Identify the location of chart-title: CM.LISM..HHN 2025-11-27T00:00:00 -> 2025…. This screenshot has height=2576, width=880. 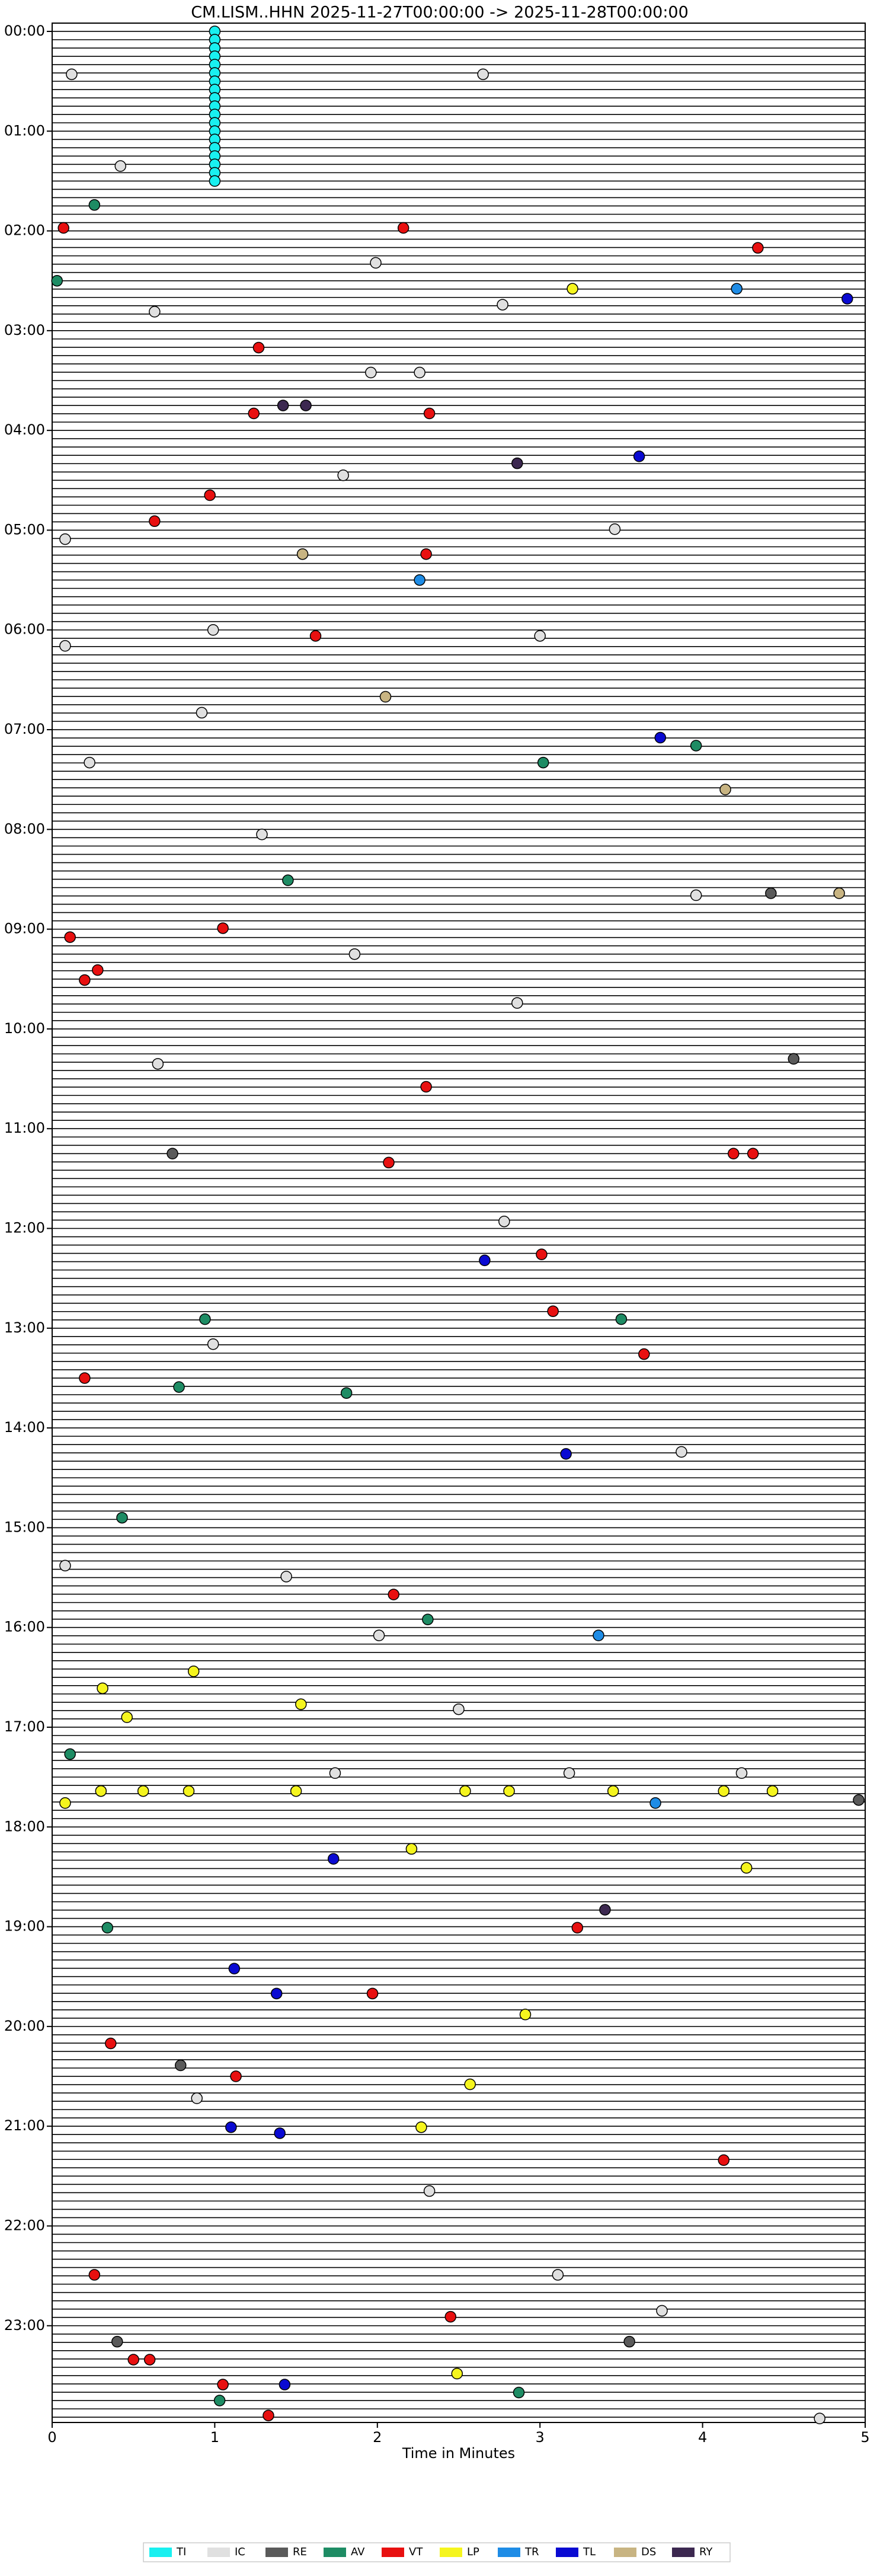
(440, 13).